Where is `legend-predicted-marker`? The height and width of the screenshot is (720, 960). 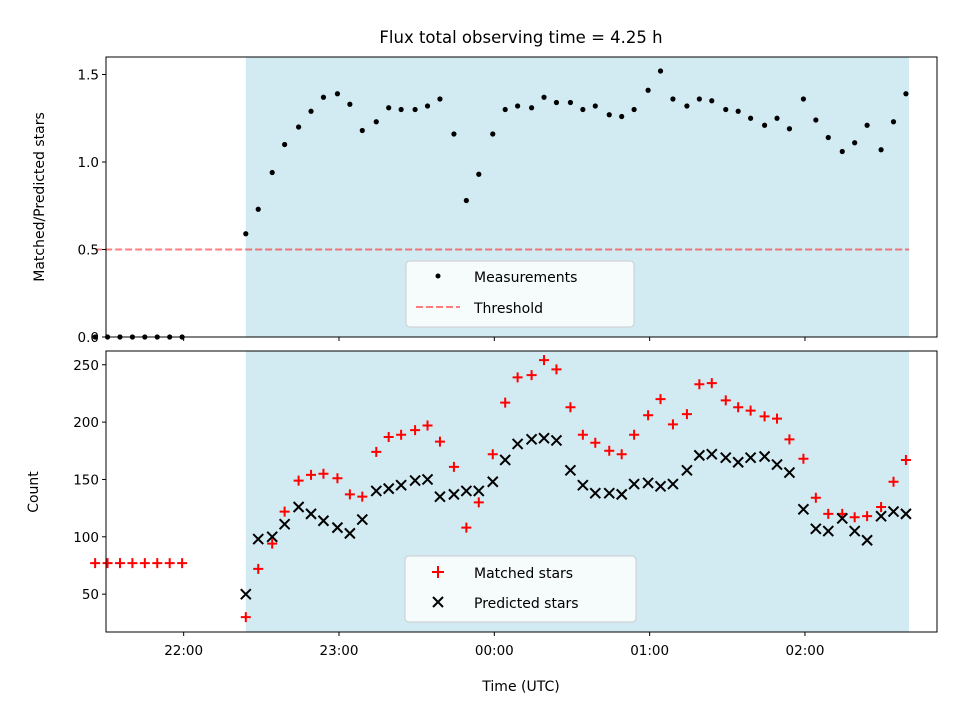
legend-predicted-marker is located at coordinates (438, 602).